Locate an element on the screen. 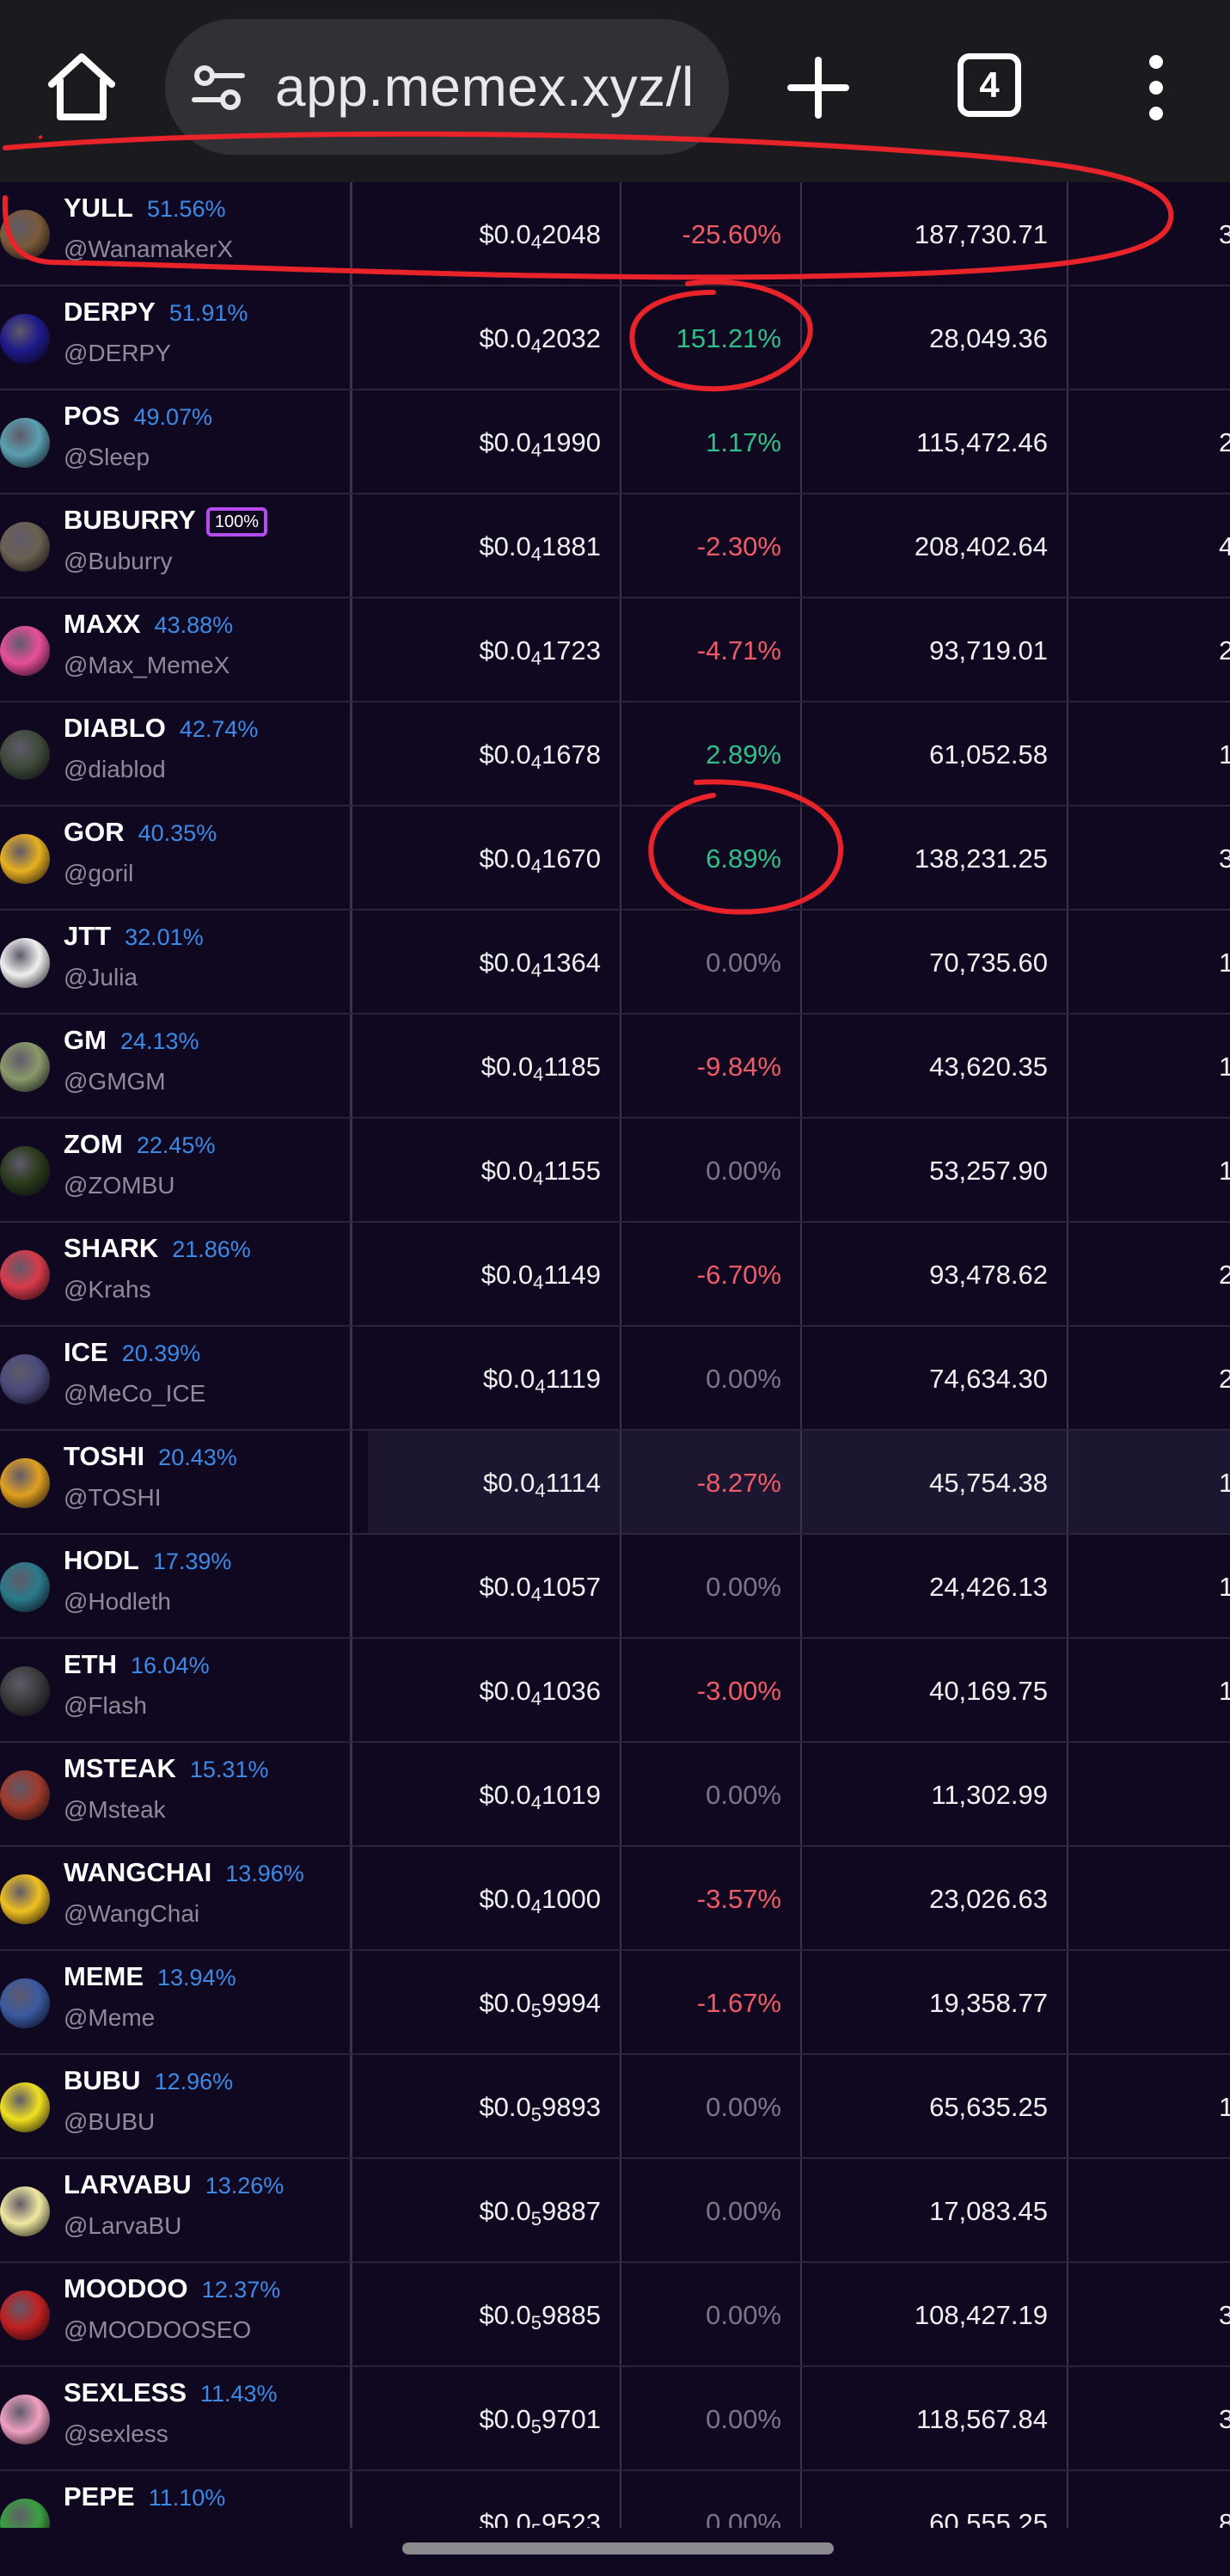  token-name-cell: PEPE 11.10% @pepe is located at coordinates (176, 2499).